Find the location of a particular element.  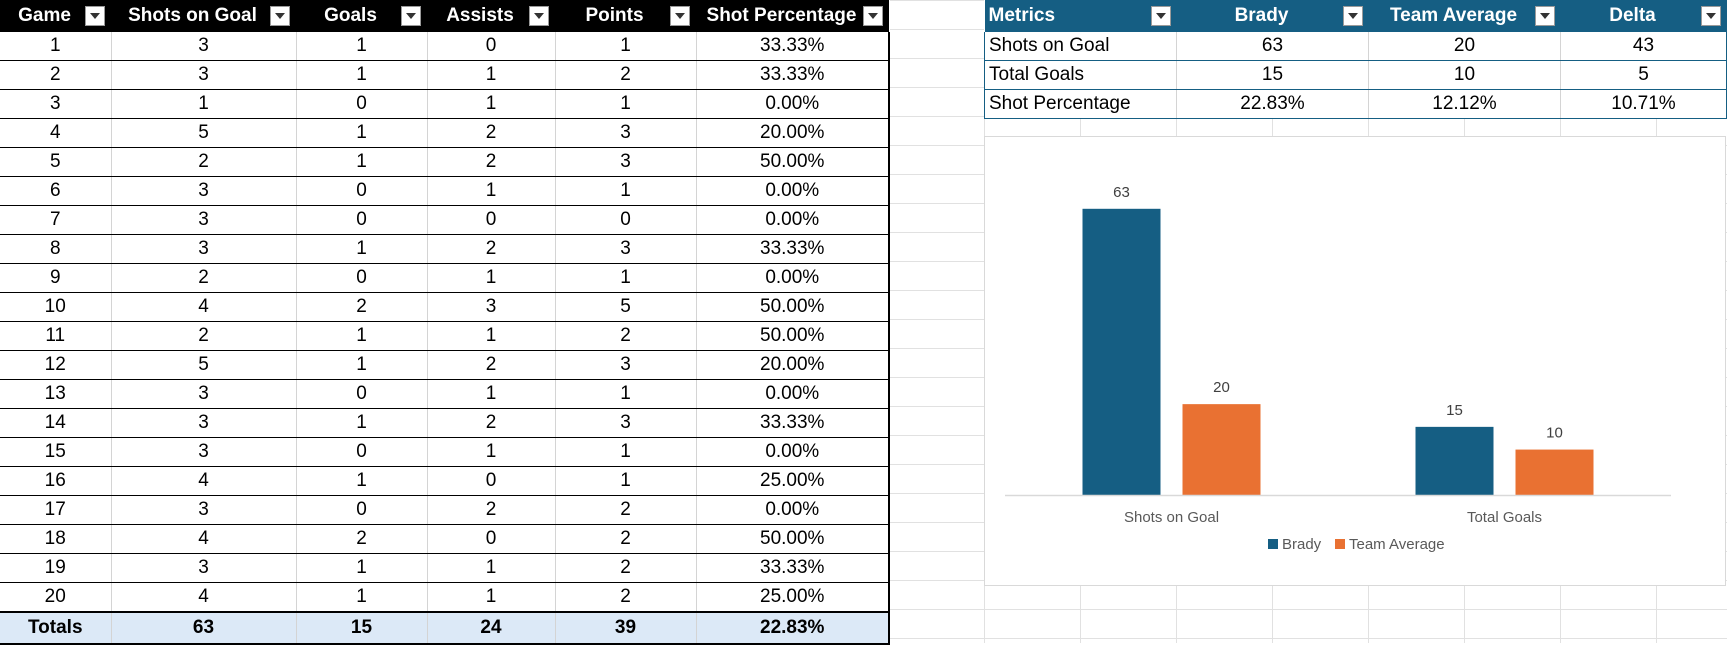

metrics-cell: 22.83% is located at coordinates (1272, 104).